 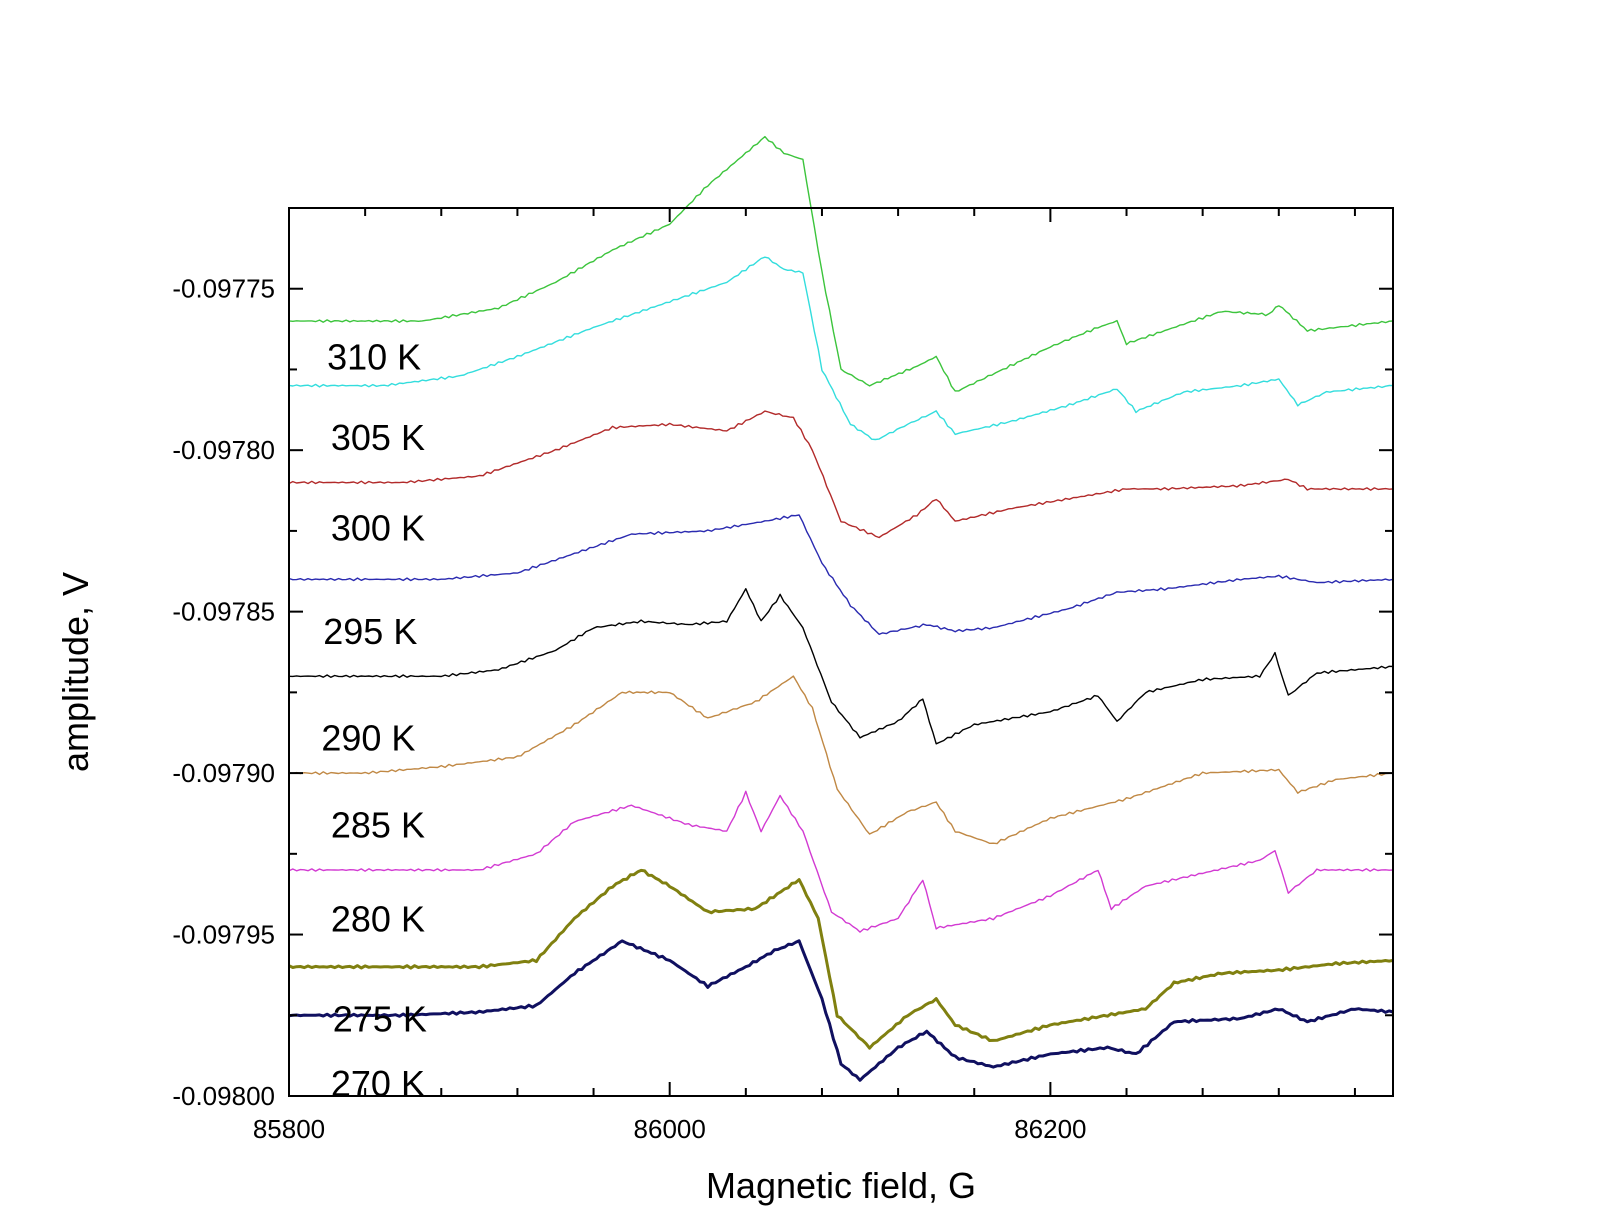 I want to click on series-line-275-k, so click(x=841, y=959).